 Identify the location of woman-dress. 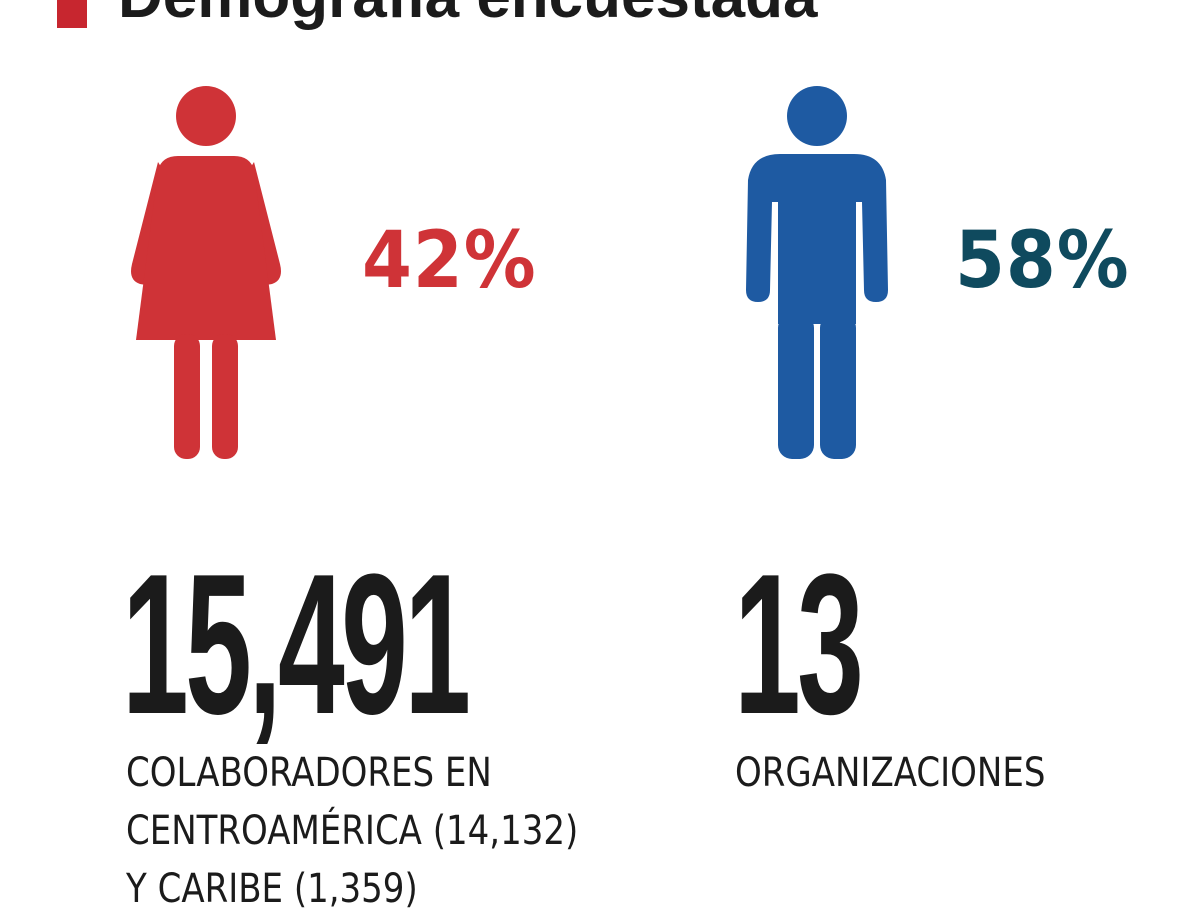
(206, 248).